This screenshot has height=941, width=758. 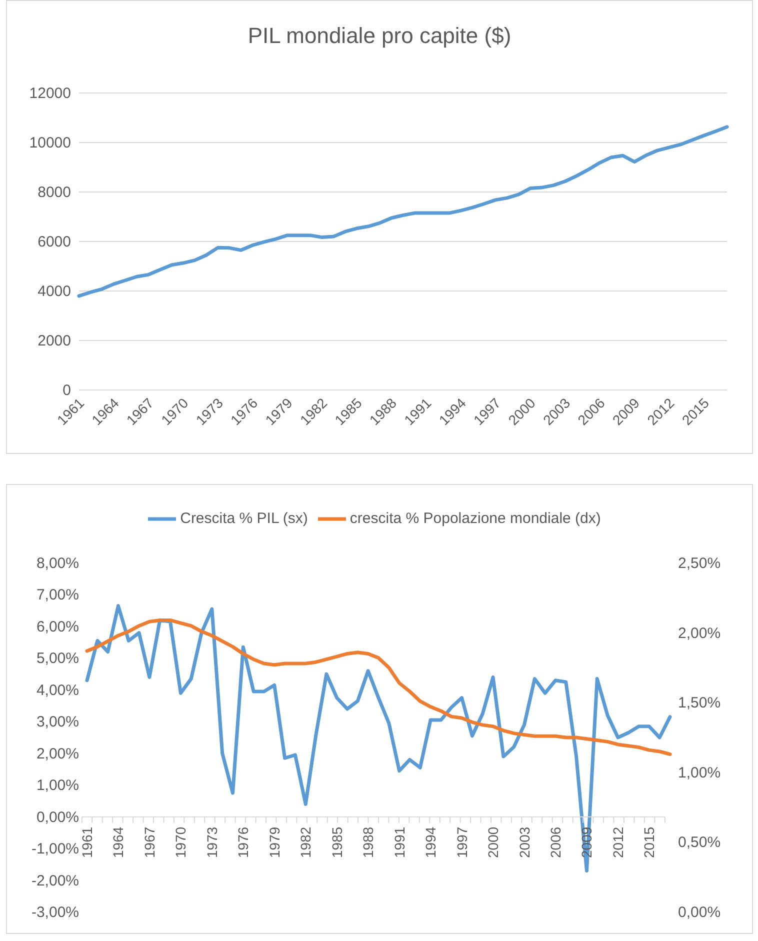 I want to click on x-tick-label: 1997, so click(x=462, y=842).